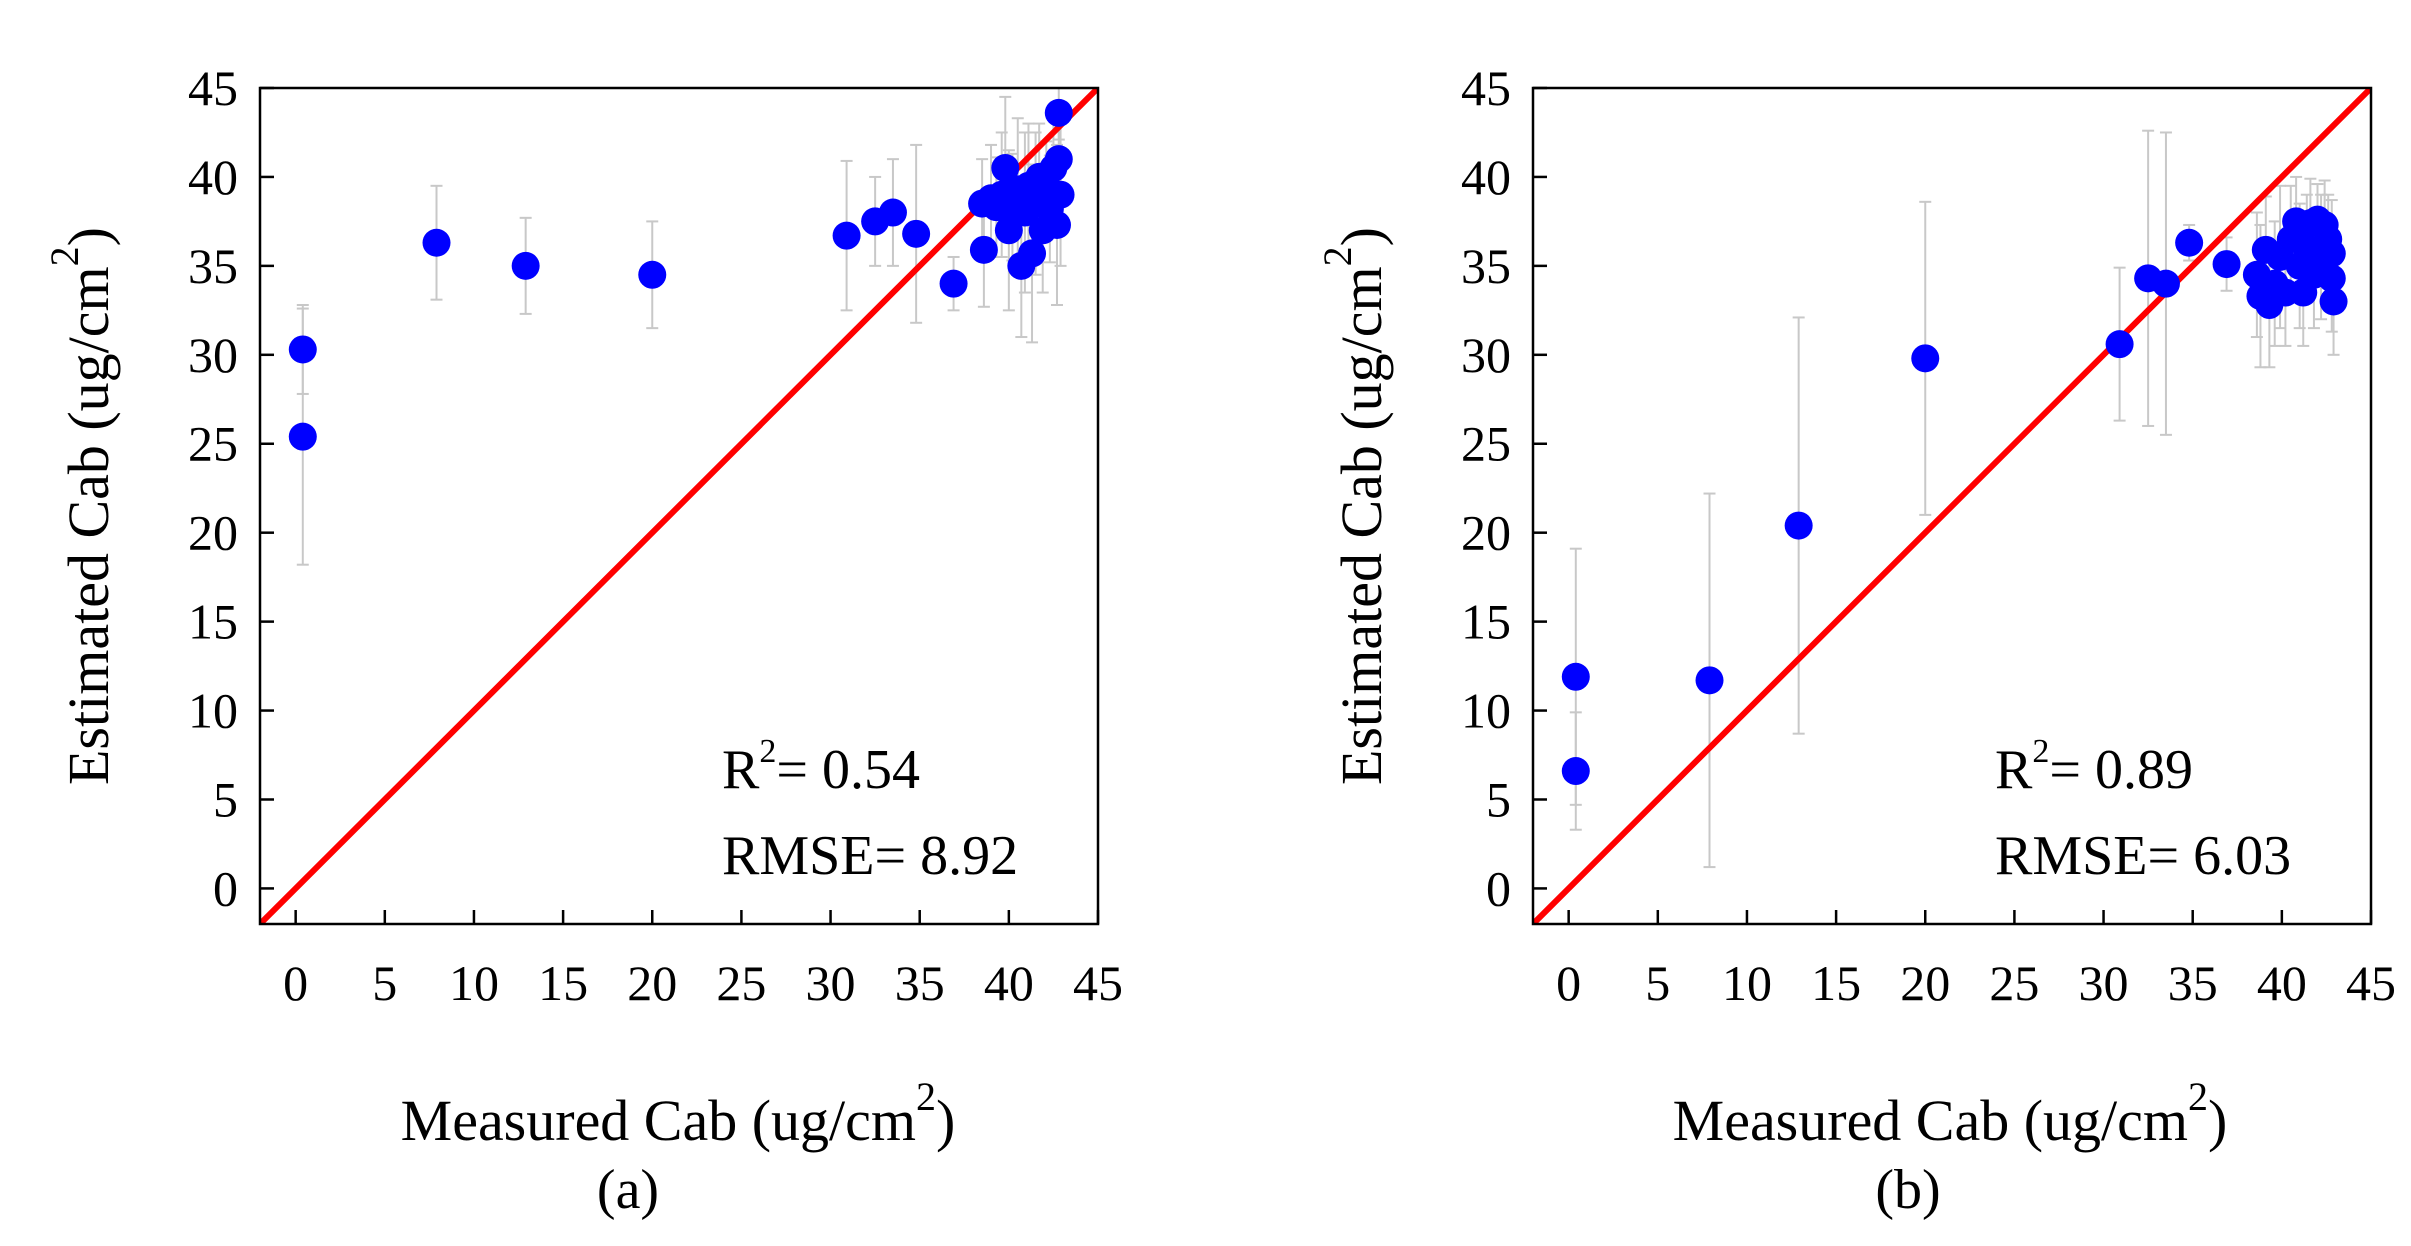 Image resolution: width=2411 pixels, height=1246 pixels. Describe the element at coordinates (1747, 983) in the screenshot. I see `x-tick-label: 10` at that location.